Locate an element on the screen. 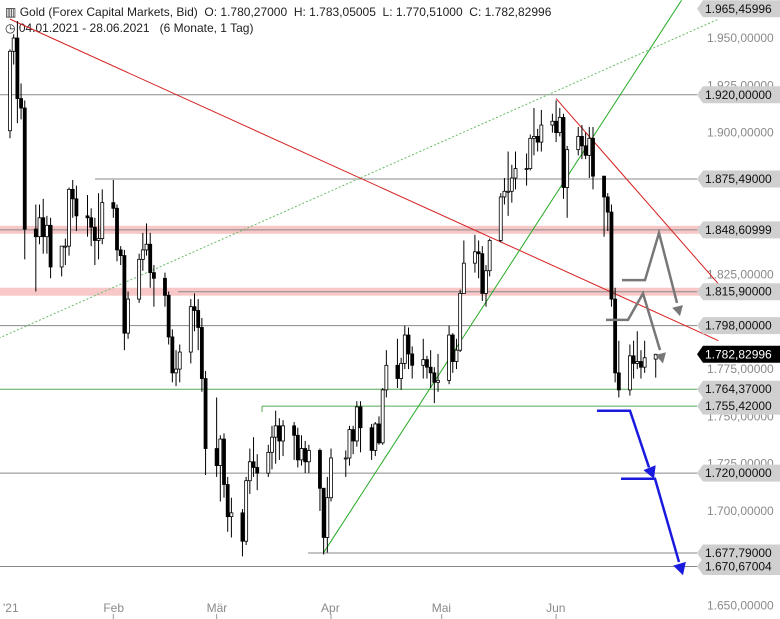 The height and width of the screenshot is (619, 780). price-tag-label: 1.755,42000 is located at coordinates (738, 406).